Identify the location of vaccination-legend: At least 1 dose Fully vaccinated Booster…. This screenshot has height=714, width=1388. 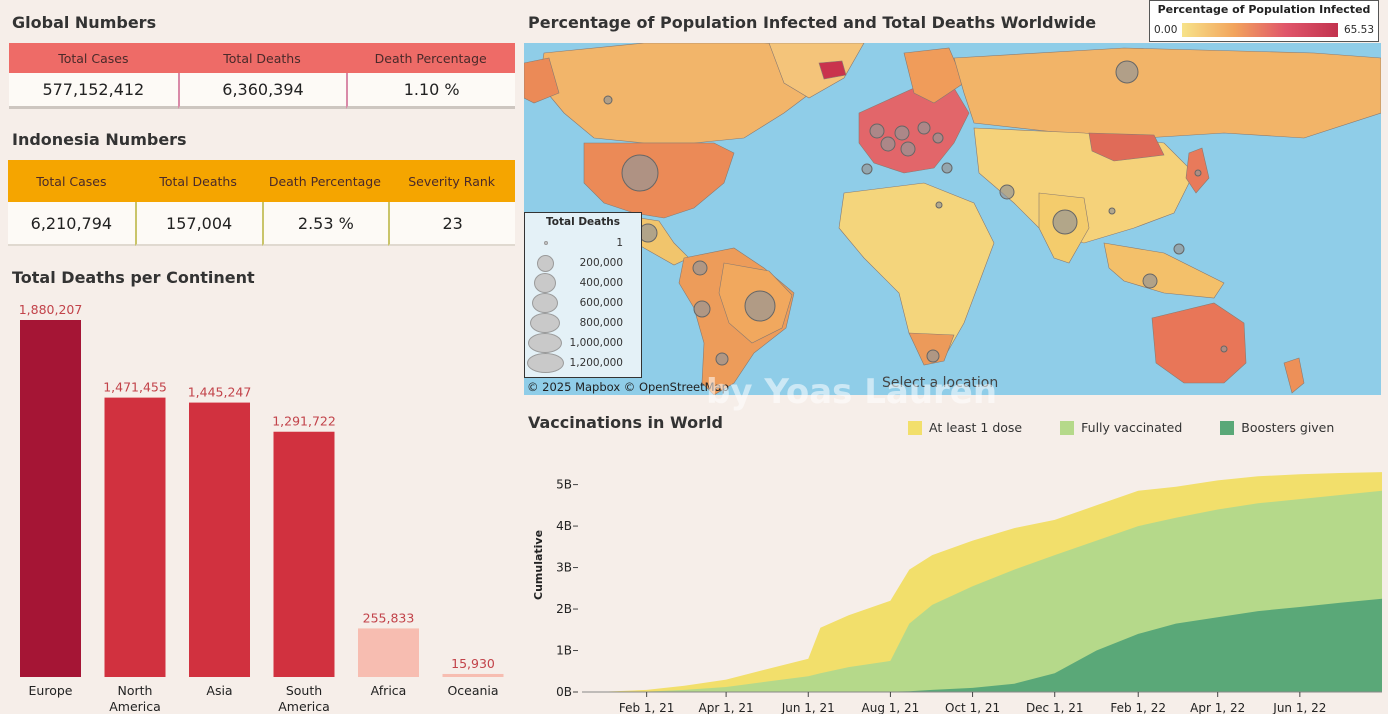
(1140, 427).